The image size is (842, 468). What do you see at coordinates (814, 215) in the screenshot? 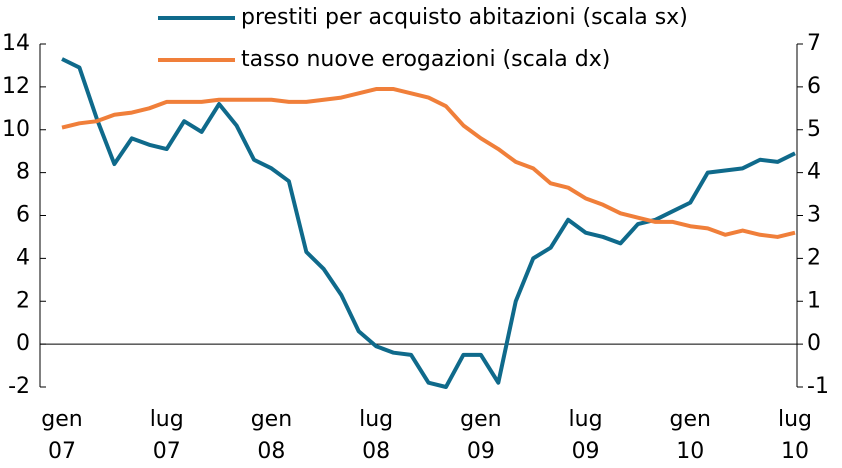
I see `y2-tick-label: 3` at bounding box center [814, 215].